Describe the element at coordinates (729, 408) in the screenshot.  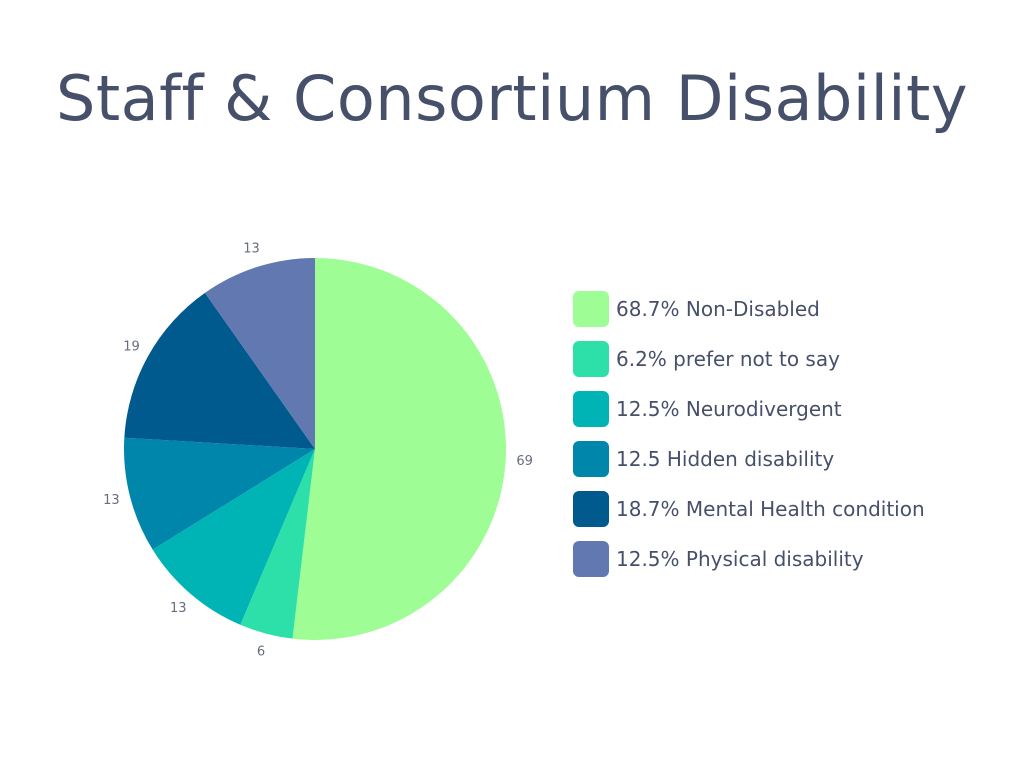
I see `legend-label: 12.5% Neurodivergent` at that location.